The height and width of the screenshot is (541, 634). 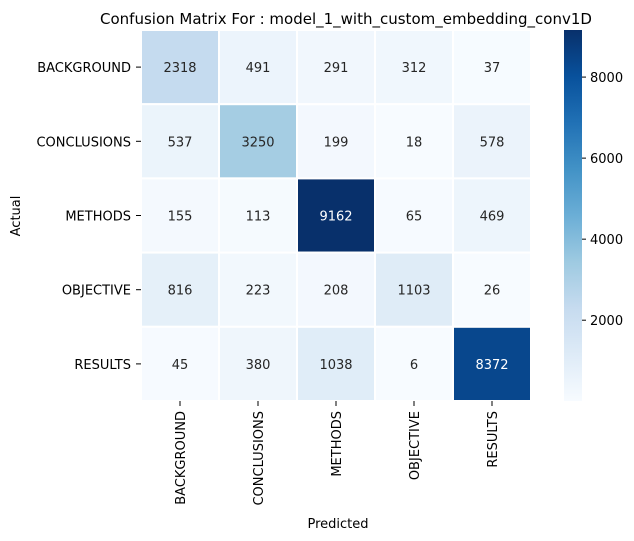 What do you see at coordinates (606, 321) in the screenshot?
I see `colorbar-tick-label: 2000` at bounding box center [606, 321].